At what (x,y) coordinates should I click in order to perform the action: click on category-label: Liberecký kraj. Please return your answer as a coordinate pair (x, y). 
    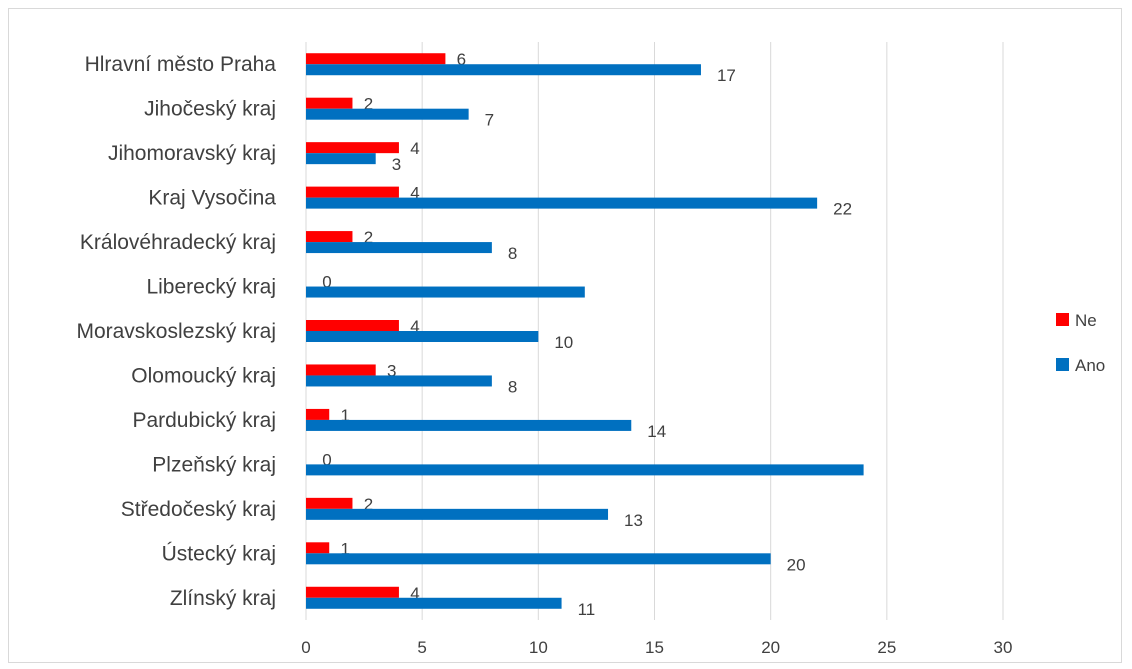
    Looking at the image, I should click on (211, 287).